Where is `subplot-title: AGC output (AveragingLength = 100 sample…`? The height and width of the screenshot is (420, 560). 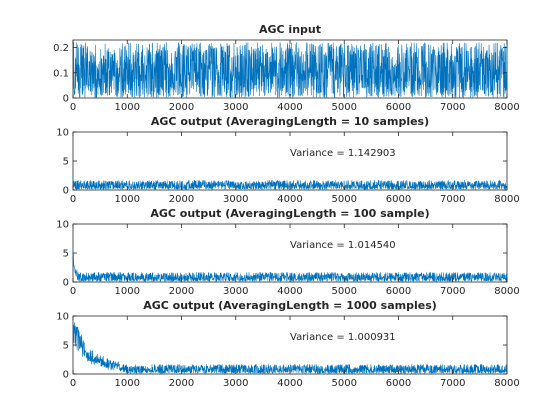
subplot-title: AGC output (AveragingLength = 100 sample… is located at coordinates (289, 213).